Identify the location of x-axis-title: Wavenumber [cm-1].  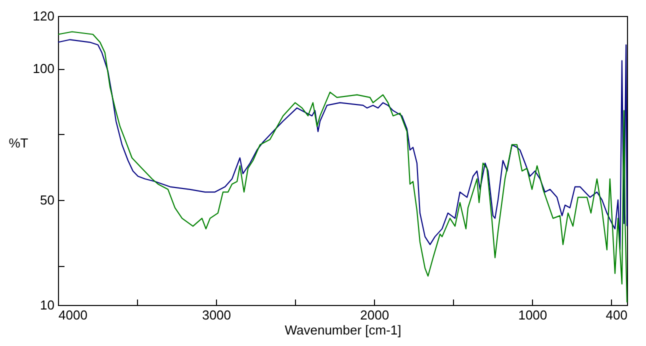
(343, 330).